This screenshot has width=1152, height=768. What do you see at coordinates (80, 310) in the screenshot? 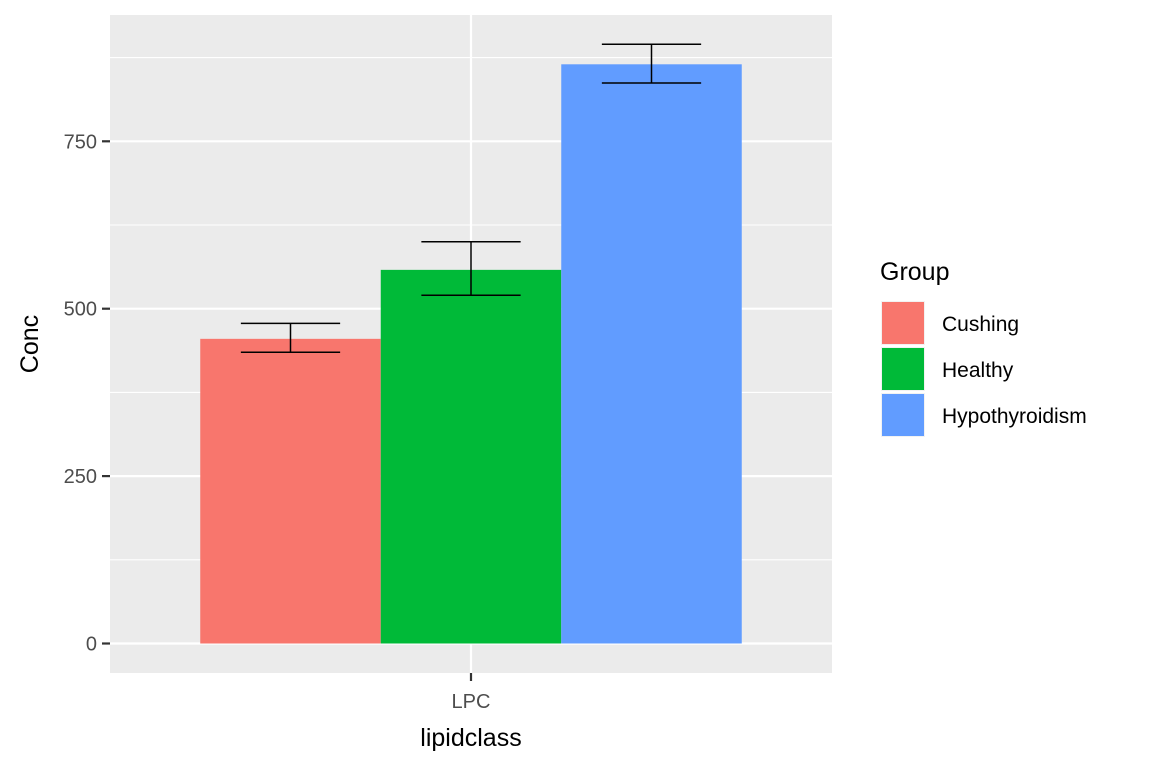
I see `y-tick-label: 500` at bounding box center [80, 310].